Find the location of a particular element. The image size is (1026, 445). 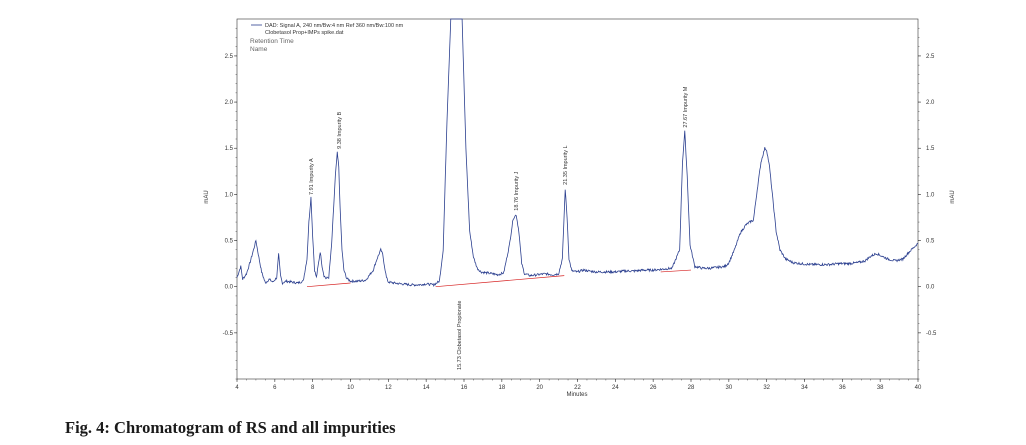

x-tick-label: 20 is located at coordinates (539, 388).